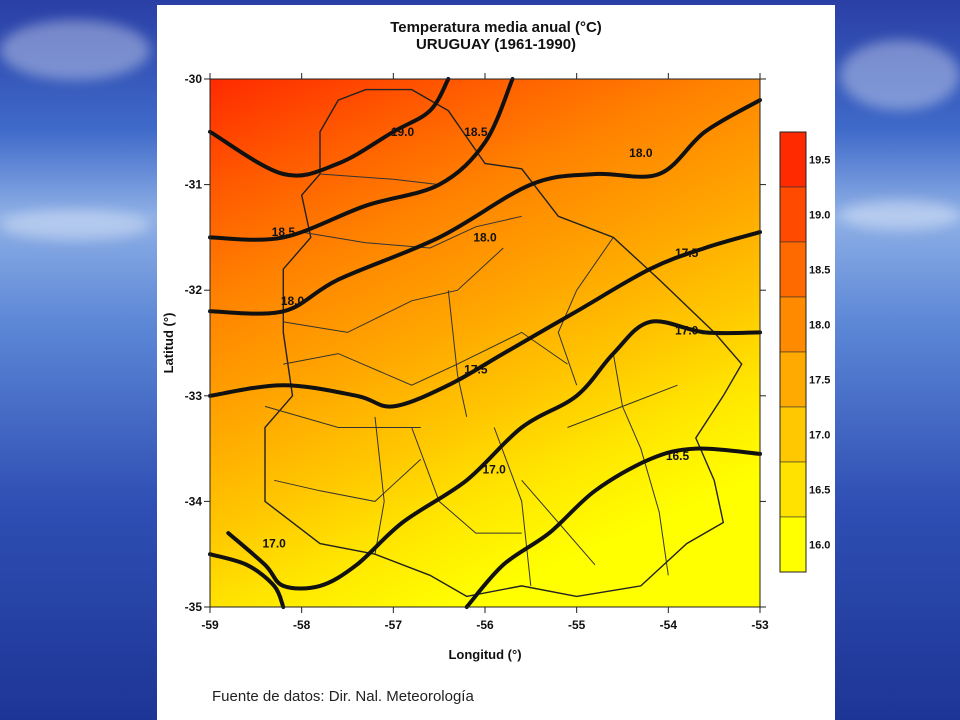 The image size is (960, 720). What do you see at coordinates (168, 343) in the screenshot?
I see `y-axis-label: Latitud (°)` at bounding box center [168, 343].